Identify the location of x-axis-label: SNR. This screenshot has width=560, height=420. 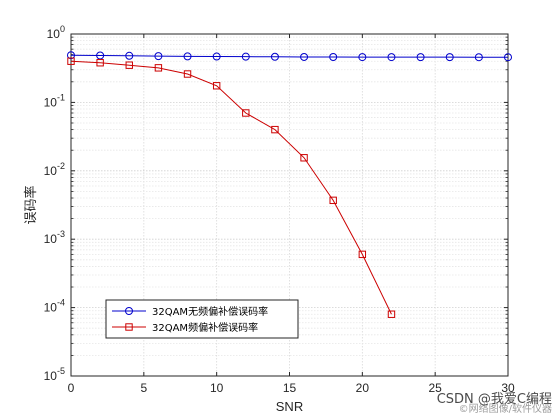
(289, 406).